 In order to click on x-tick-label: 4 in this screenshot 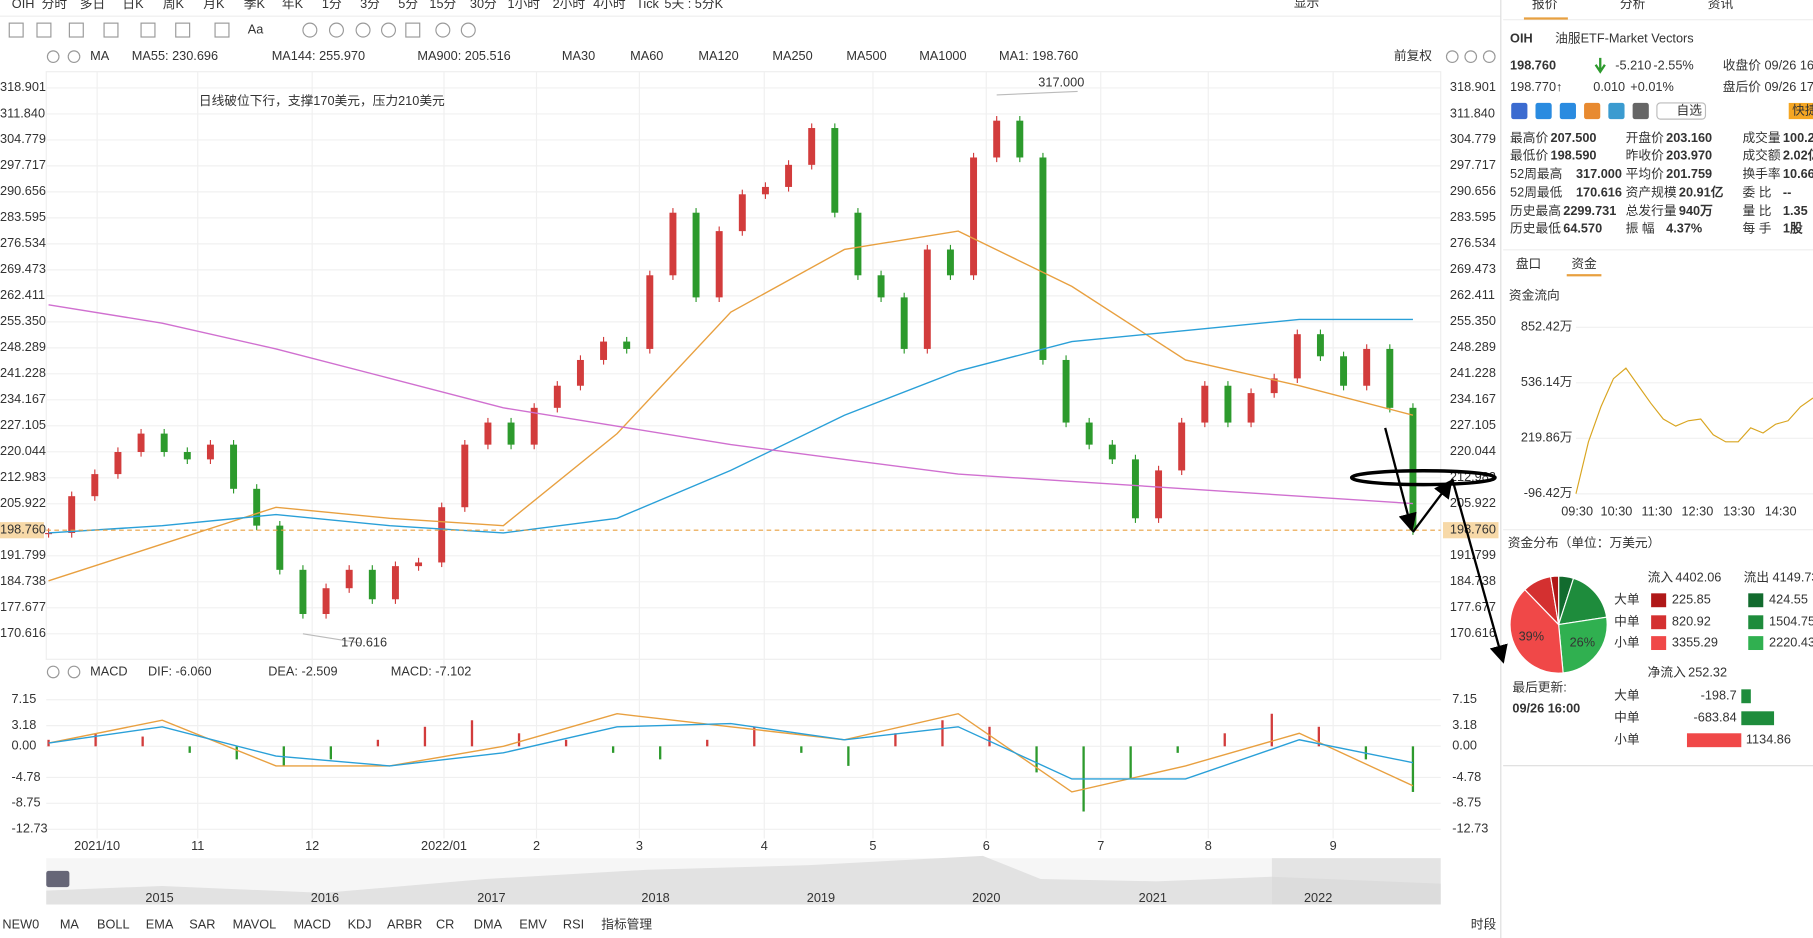, I will do `click(764, 845)`.